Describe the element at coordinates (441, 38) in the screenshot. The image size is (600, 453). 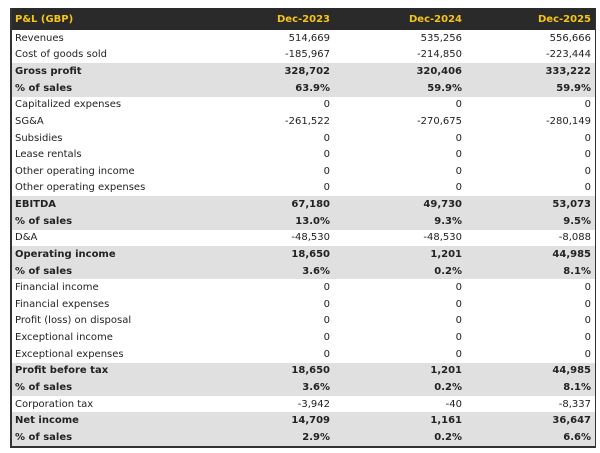
I see `cell-value: 535,256` at that location.